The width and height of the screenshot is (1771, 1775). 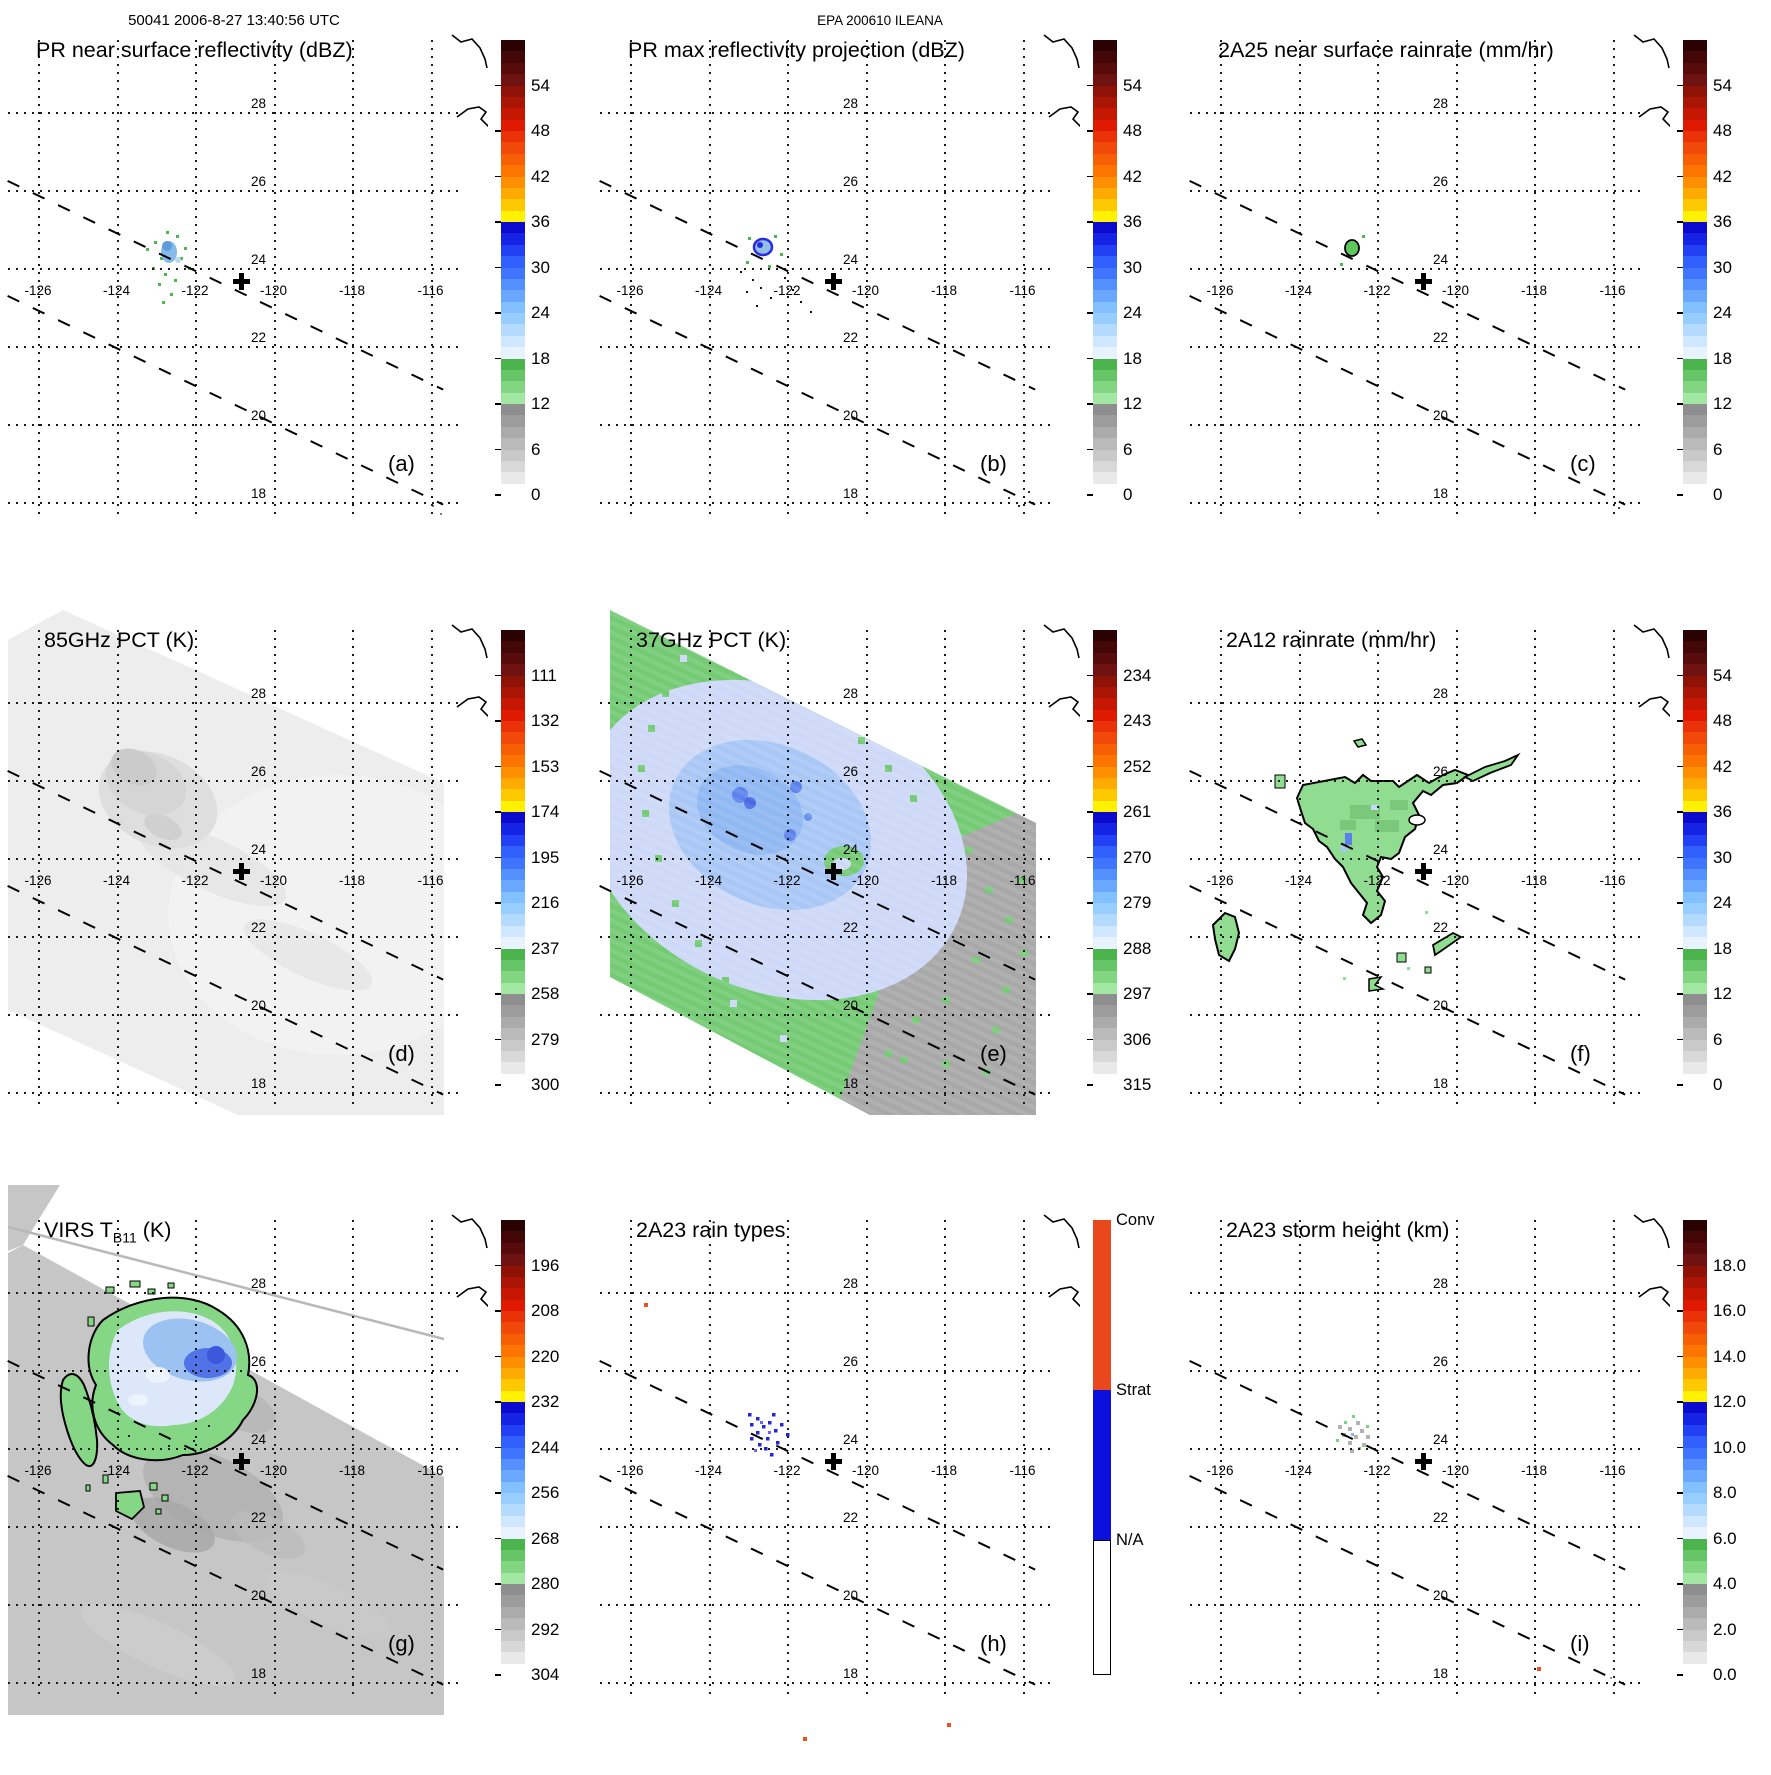 I want to click on map-area-f: -126 -124 -122 -120 -118 -116 28 26 24 22 20 18, so click(x=1480, y=890).